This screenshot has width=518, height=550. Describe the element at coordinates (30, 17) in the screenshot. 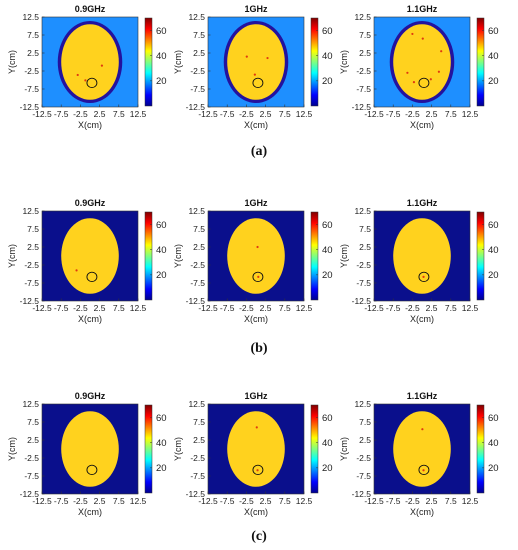

I see `y-tick-label: 12.5` at that location.